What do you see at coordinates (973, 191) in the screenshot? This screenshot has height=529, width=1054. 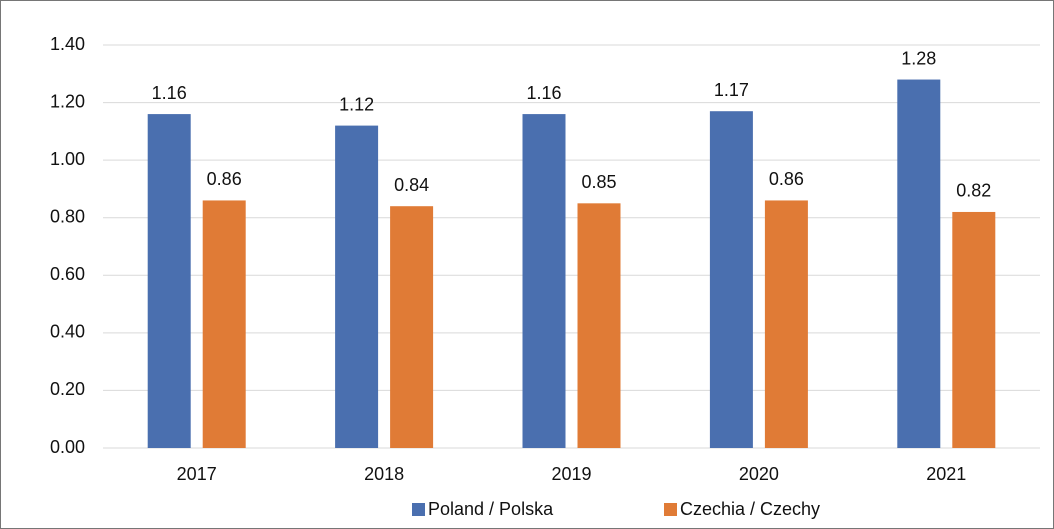 I see `data-label: 0.82` at bounding box center [973, 191].